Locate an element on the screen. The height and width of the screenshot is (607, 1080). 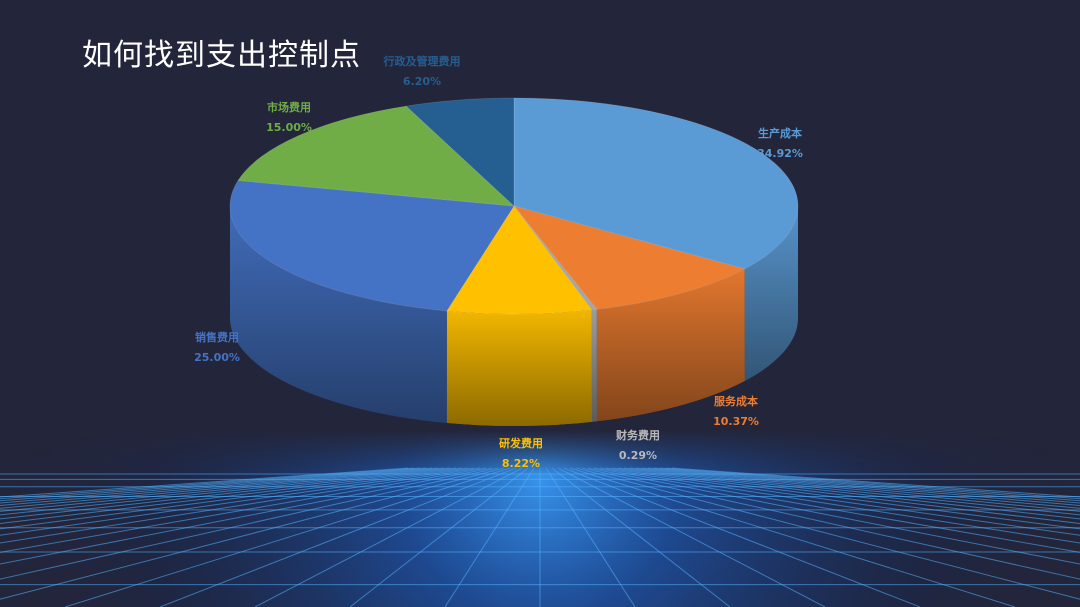
slice-label: 研发费用 is located at coordinates (521, 443).